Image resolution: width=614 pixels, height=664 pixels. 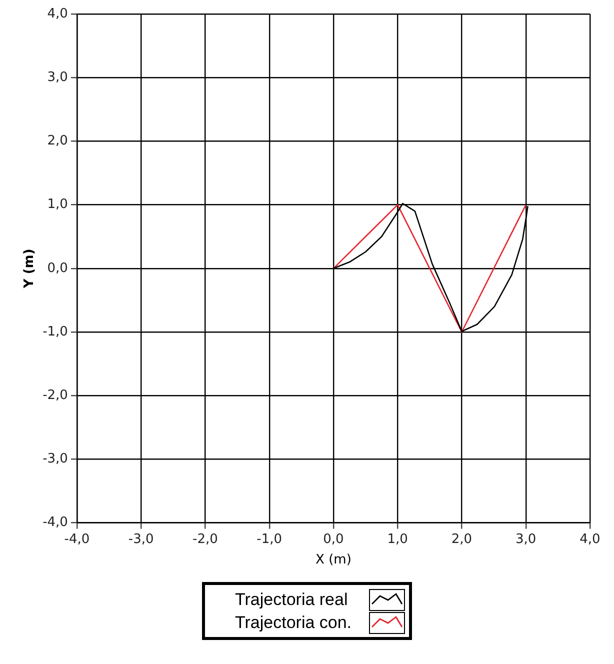 I want to click on x-tick-label: 2,0, so click(x=461, y=539).